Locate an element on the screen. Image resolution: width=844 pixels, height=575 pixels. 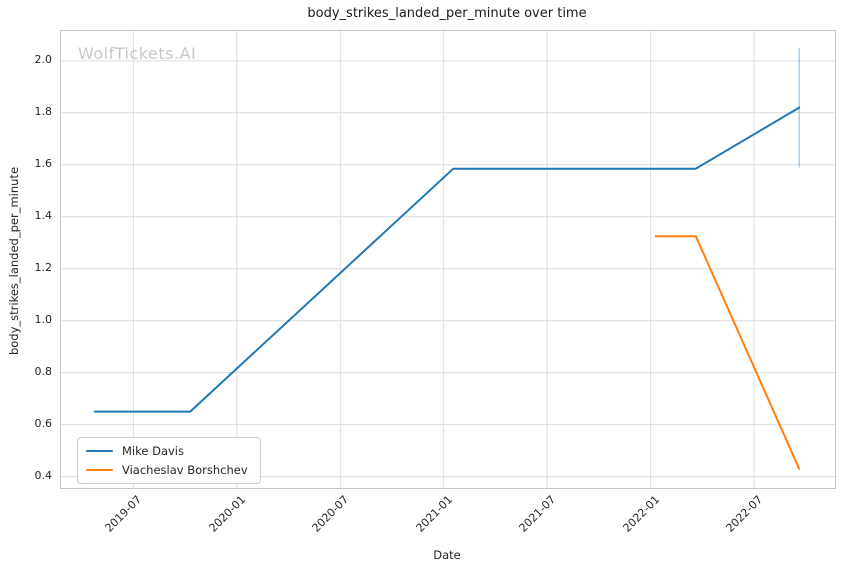
legend-label: Viacheslav Borshchev is located at coordinates (185, 470).